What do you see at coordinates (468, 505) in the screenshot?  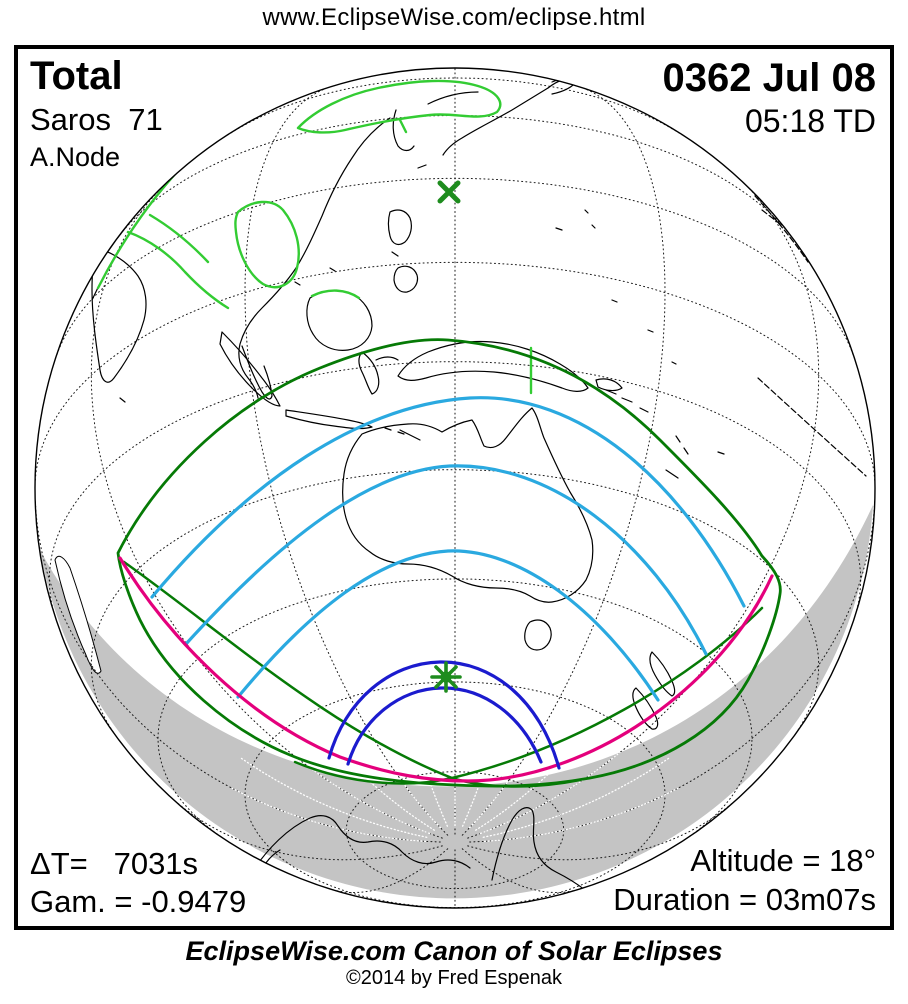 I see `australia` at bounding box center [468, 505].